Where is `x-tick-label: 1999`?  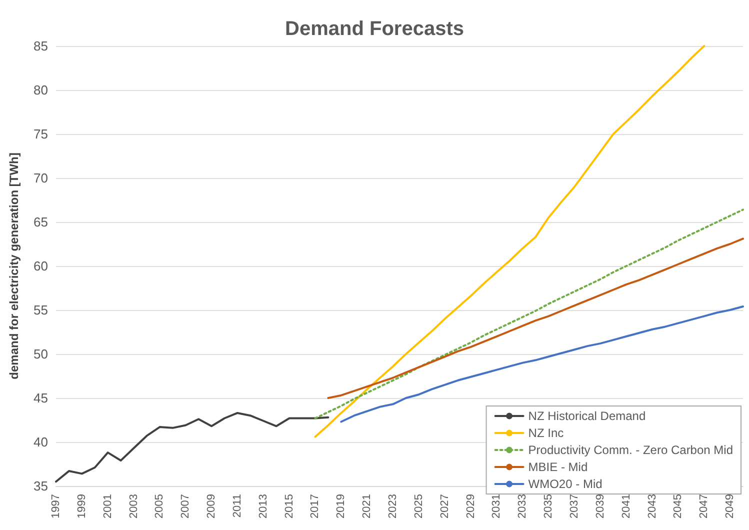 x-tick-label: 1999 is located at coordinates (82, 506).